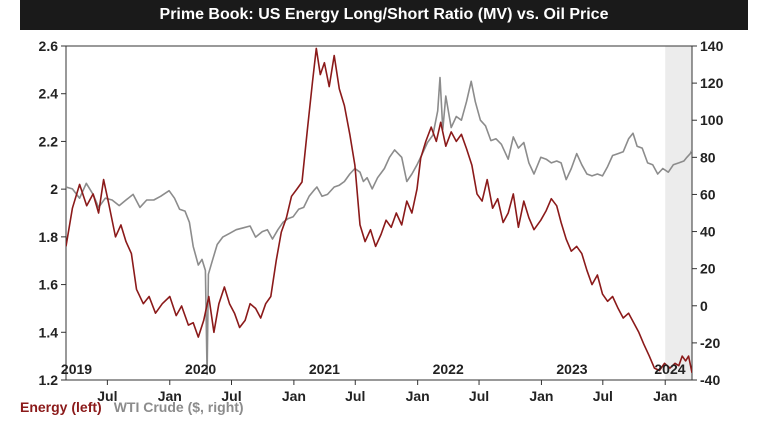 The width and height of the screenshot is (768, 426). I want to click on shaded-region-group, so click(678, 213).